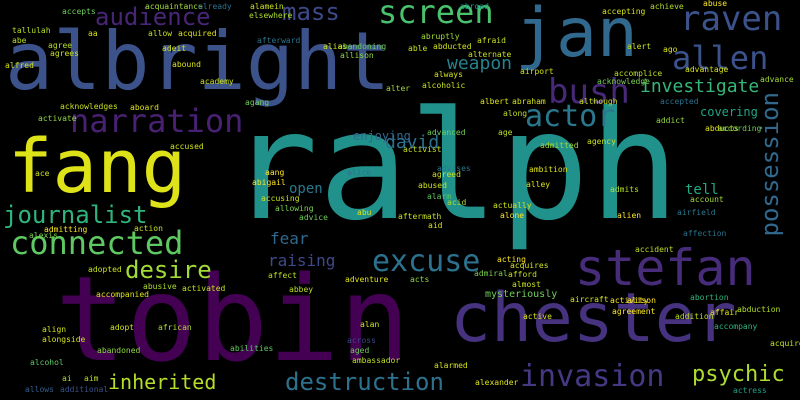 Image resolution: width=800 pixels, height=400 pixels. I want to click on cloud-word: audience, so click(153, 17).